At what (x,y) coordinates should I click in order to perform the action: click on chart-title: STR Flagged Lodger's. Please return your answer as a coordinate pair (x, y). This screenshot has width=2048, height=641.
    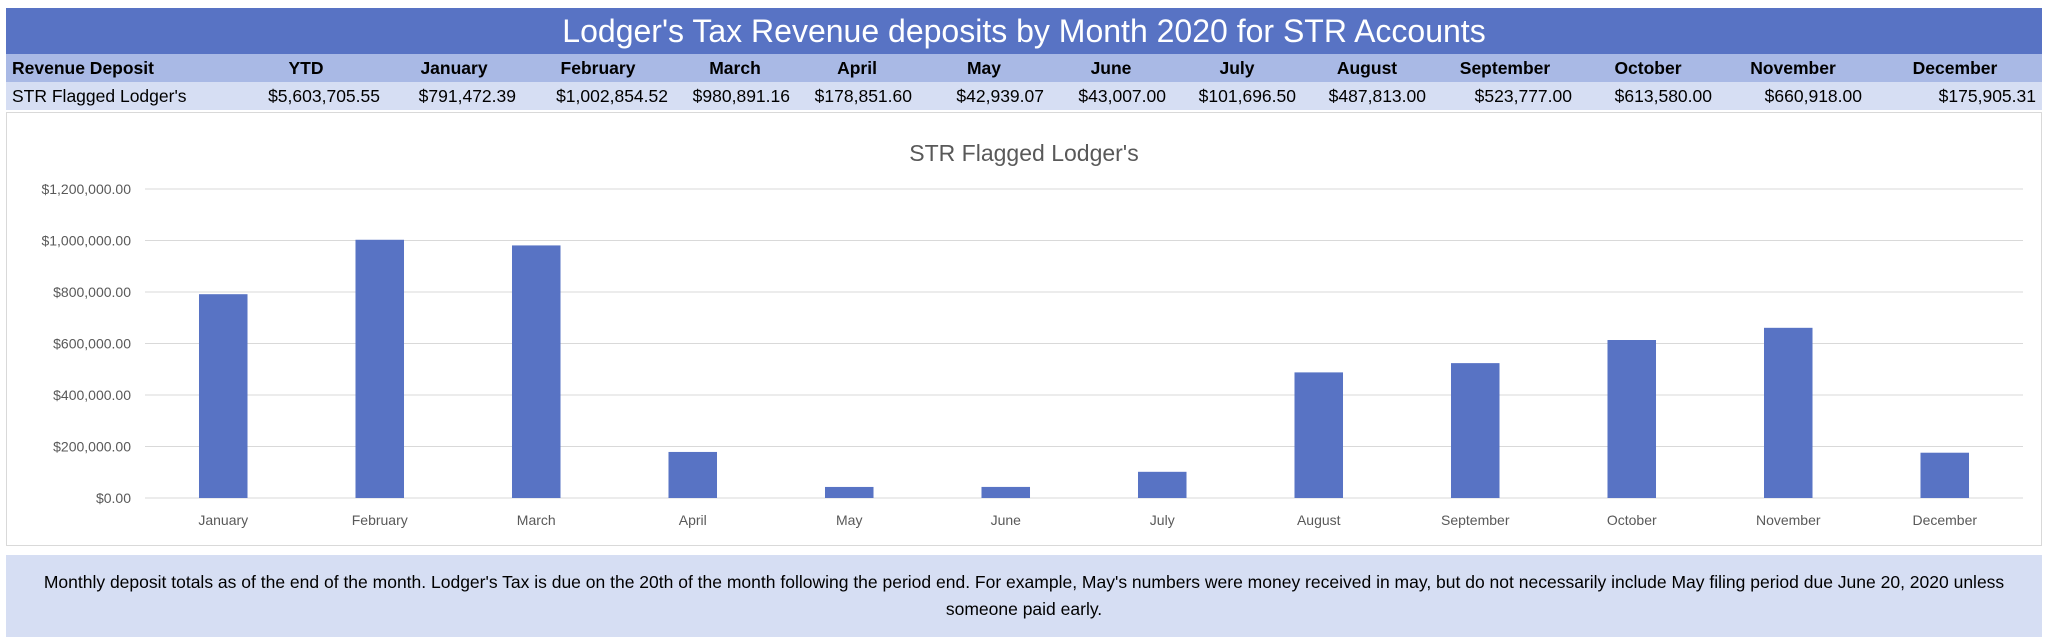
    Looking at the image, I should click on (1023, 153).